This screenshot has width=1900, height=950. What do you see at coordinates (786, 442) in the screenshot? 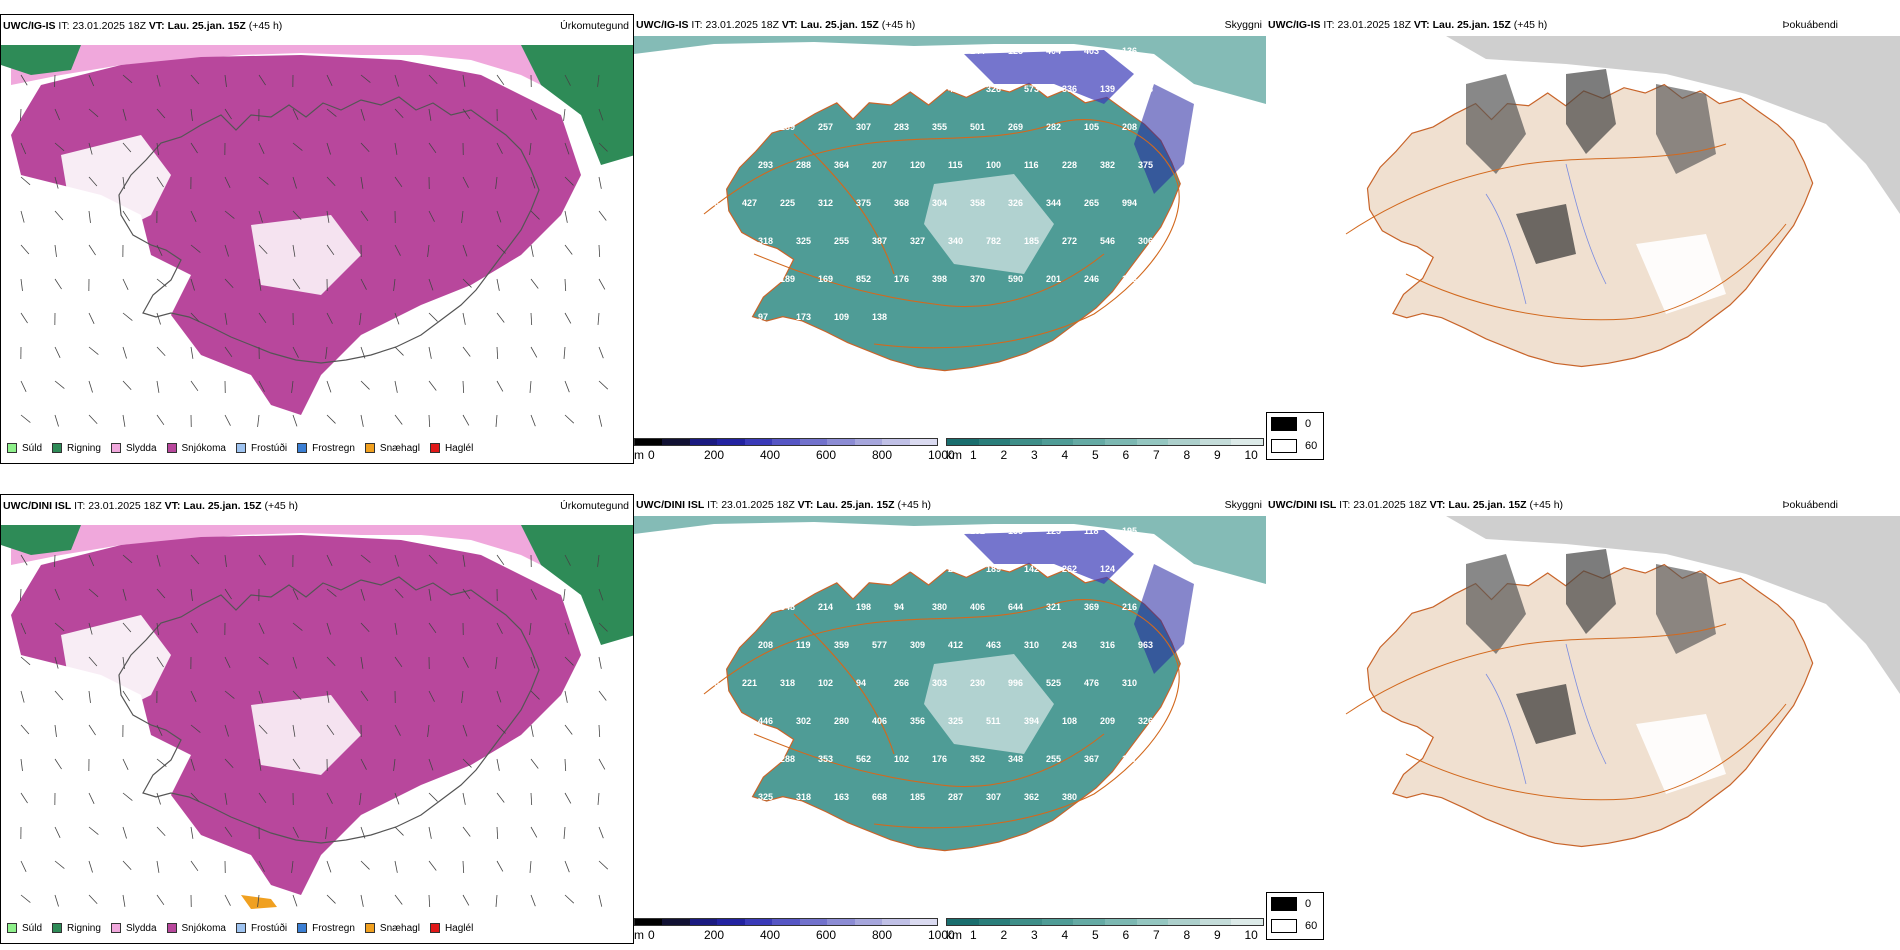
I see `cloud-base-scale` at bounding box center [786, 442].